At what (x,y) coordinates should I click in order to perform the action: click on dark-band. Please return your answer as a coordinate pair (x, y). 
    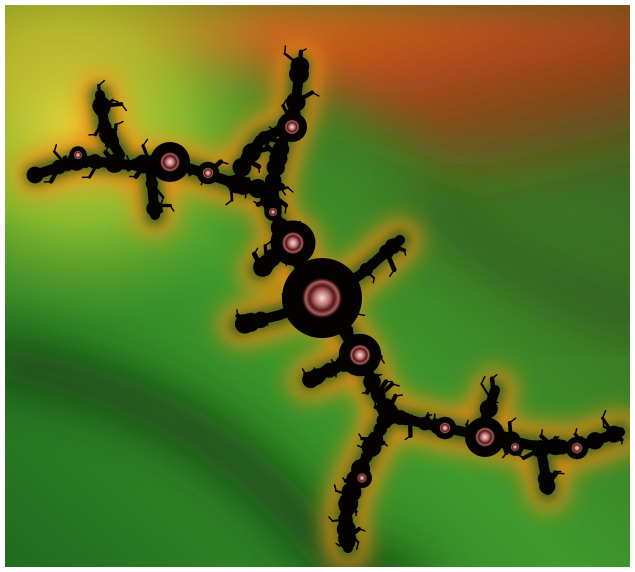
    Looking at the image, I should click on (520, 258).